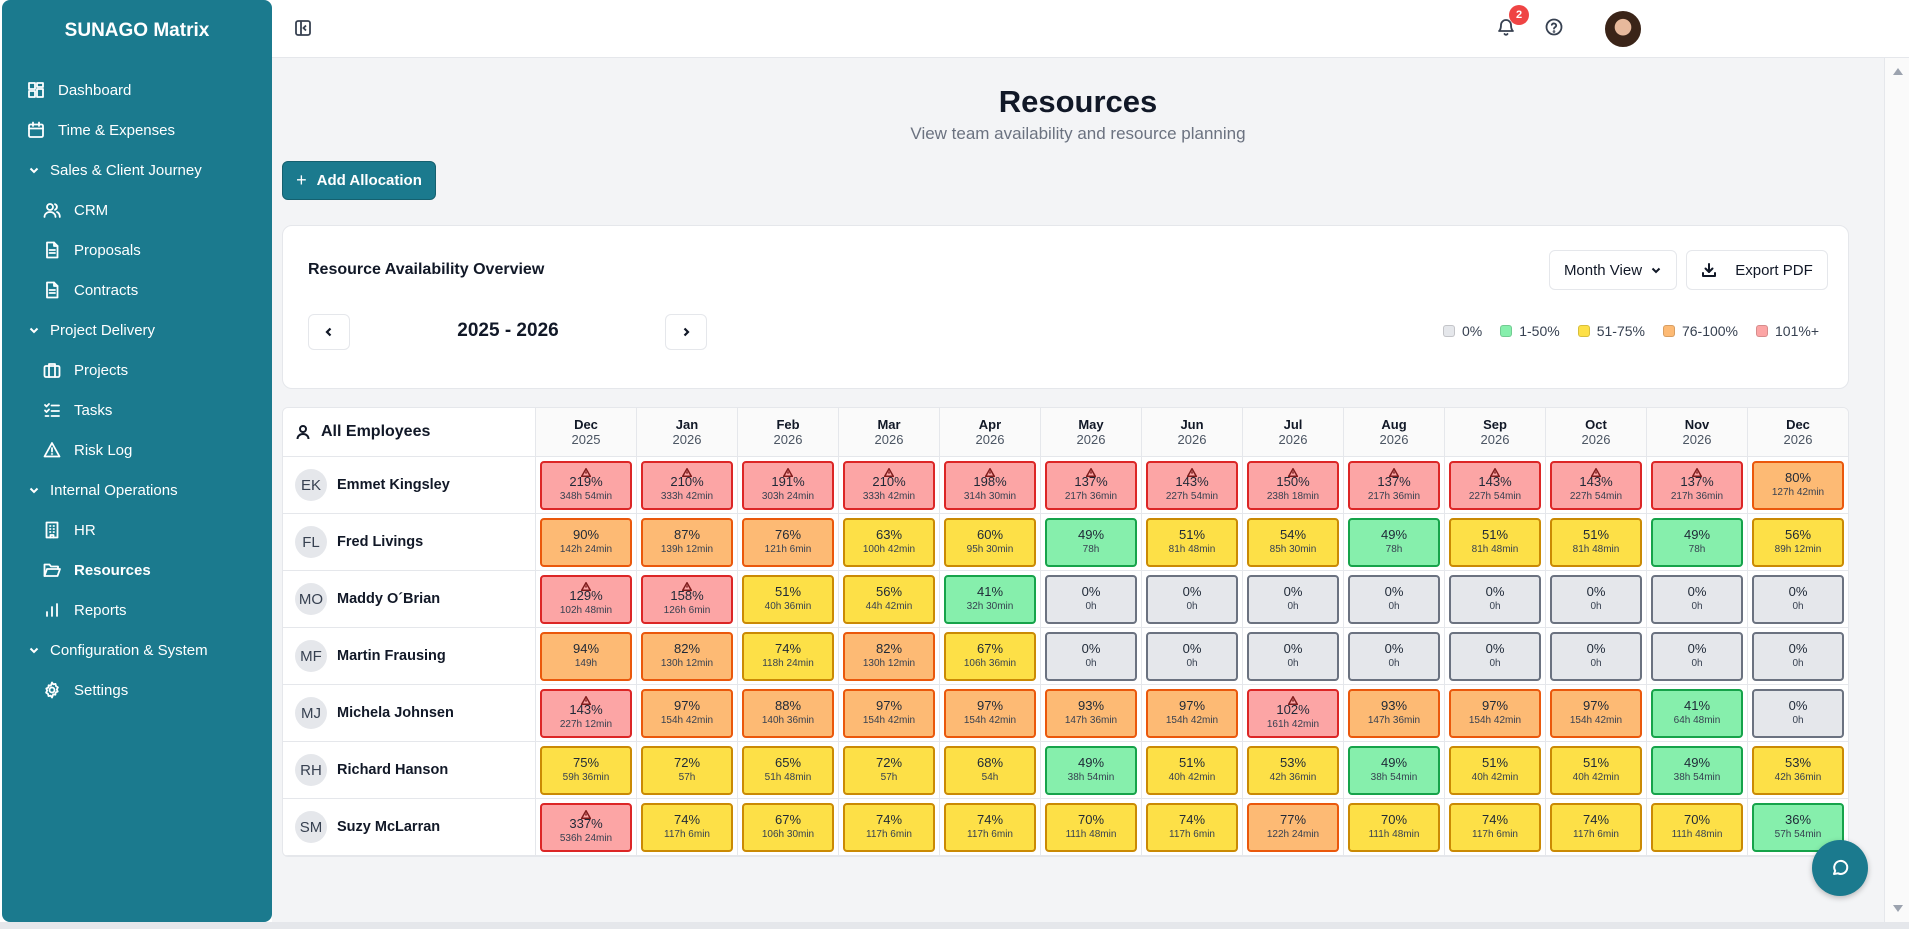 Image resolution: width=1909 pixels, height=929 pixels. What do you see at coordinates (889, 599) in the screenshot?
I see `allocation-cell: 56% 44h 42min` at bounding box center [889, 599].